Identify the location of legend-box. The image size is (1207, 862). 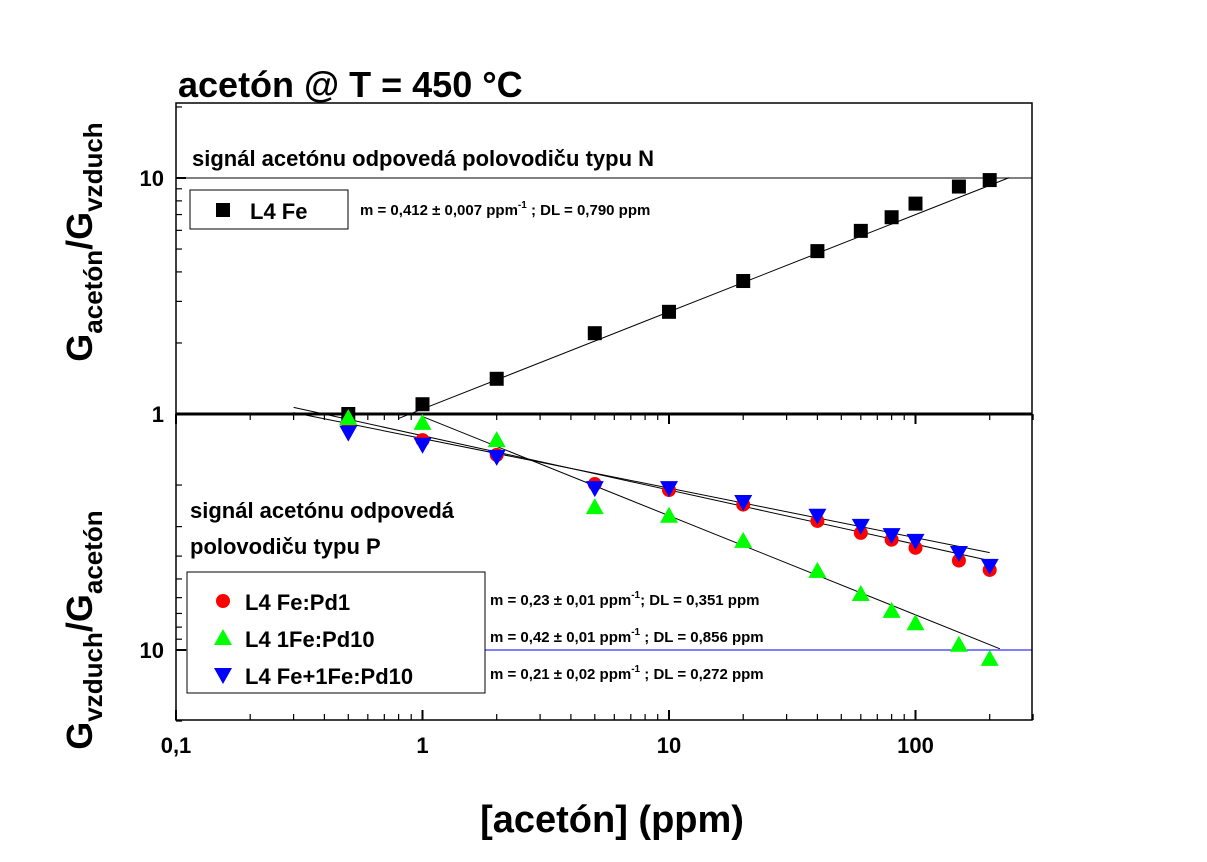
(336, 632).